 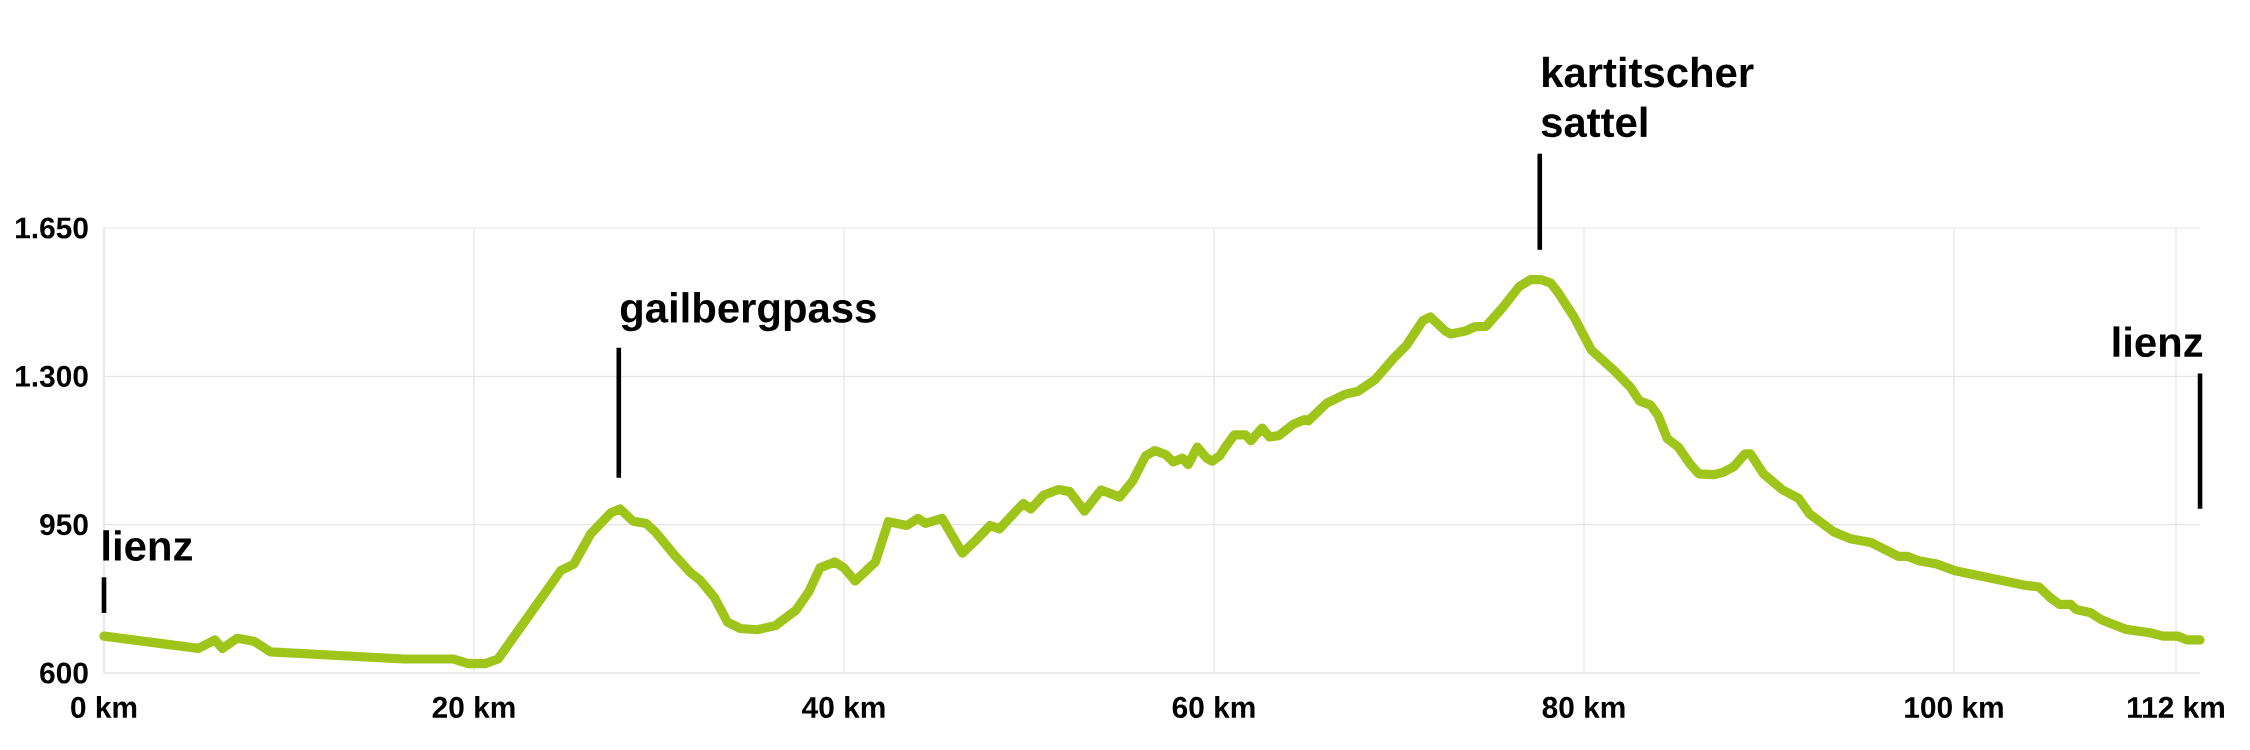 What do you see at coordinates (52, 228) in the screenshot?
I see `y-tick-label: 1.650` at bounding box center [52, 228].